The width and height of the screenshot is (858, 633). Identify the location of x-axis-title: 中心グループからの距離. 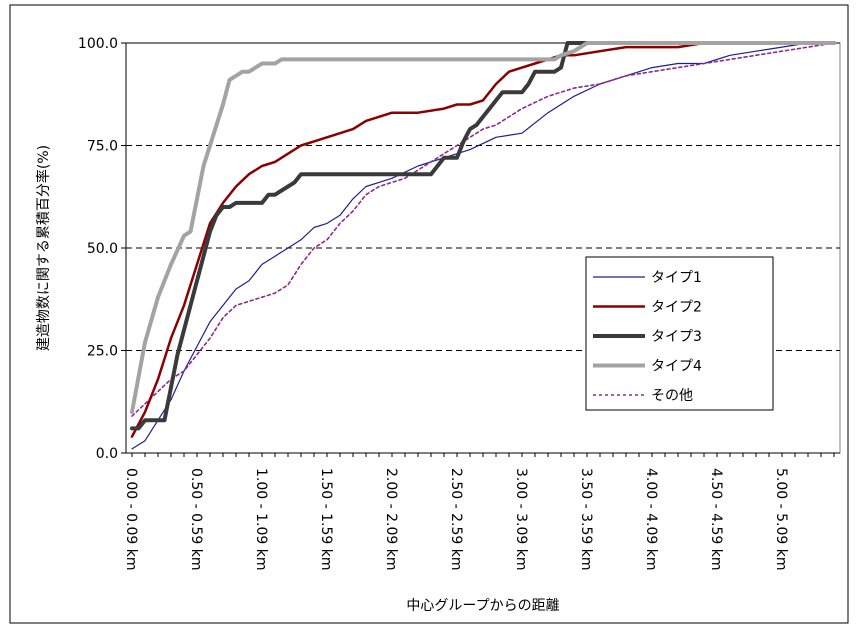
(482, 605).